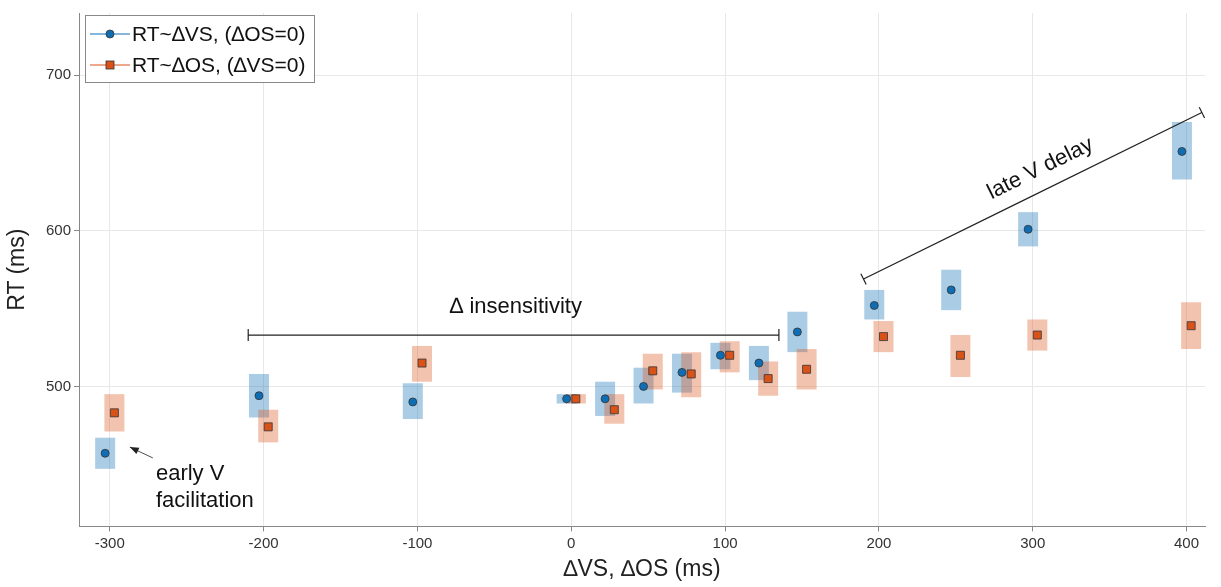  What do you see at coordinates (1039, 167) in the screenshot?
I see `annotation: late V delay` at bounding box center [1039, 167].